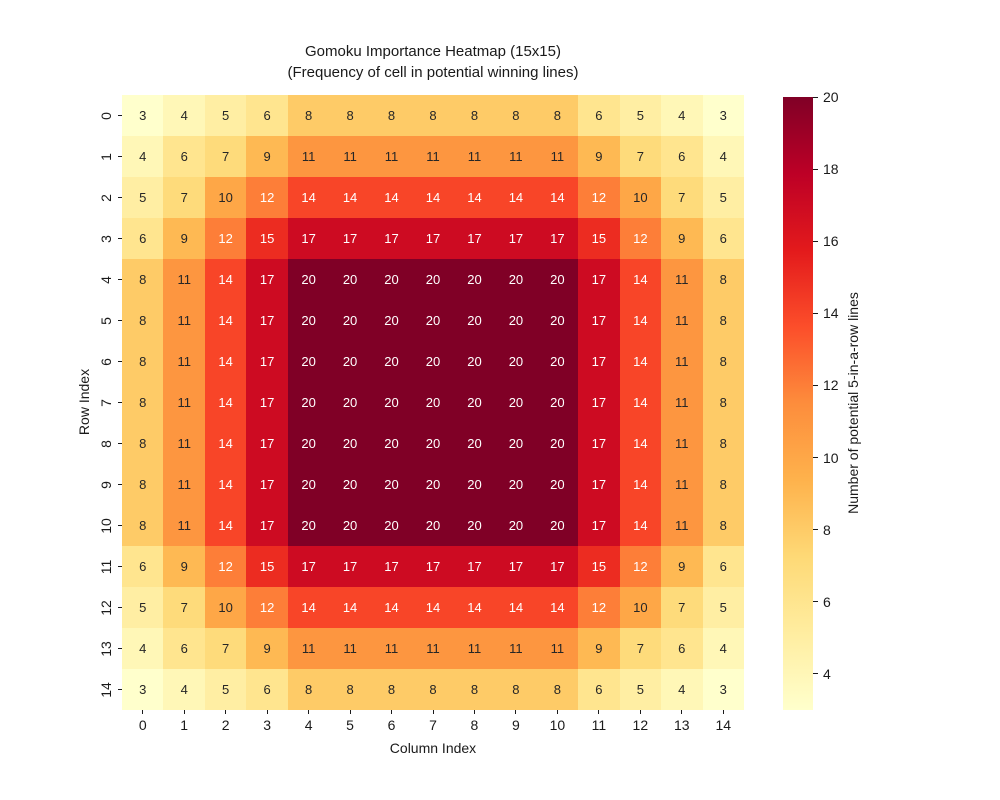 Image resolution: width=1000 pixels, height=800 pixels. What do you see at coordinates (106, 238) in the screenshot?
I see `y-tick-label: 3` at bounding box center [106, 238].